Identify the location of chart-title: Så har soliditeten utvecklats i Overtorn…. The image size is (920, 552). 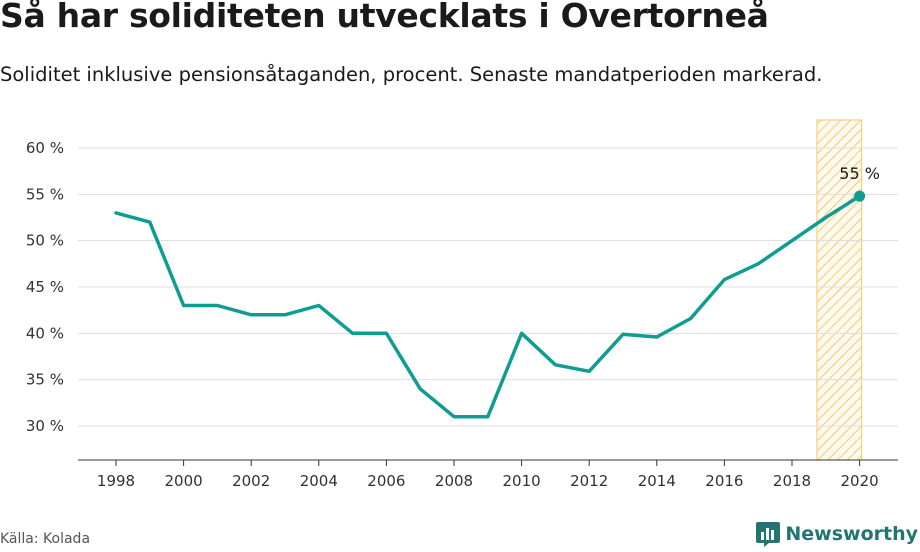
(384, 17).